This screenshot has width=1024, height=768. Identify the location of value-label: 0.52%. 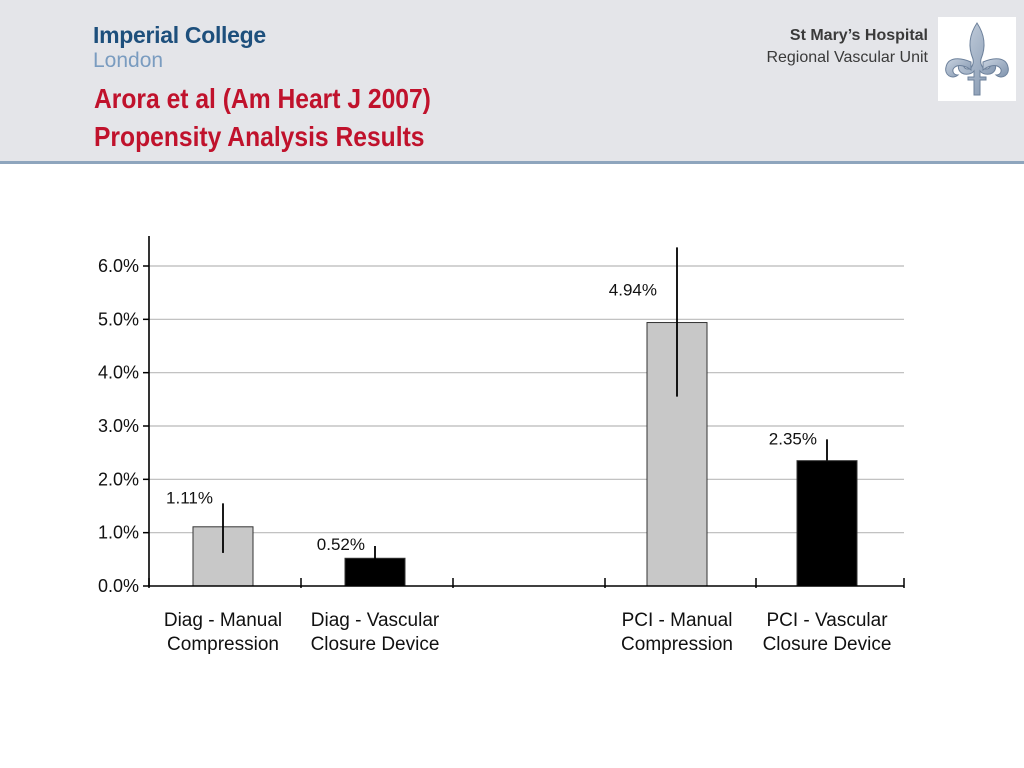
(341, 544).